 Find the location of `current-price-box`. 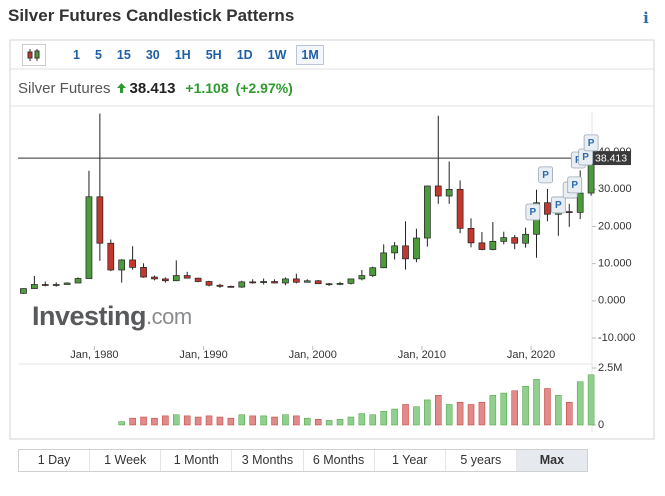

current-price-box is located at coordinates (611, 158).